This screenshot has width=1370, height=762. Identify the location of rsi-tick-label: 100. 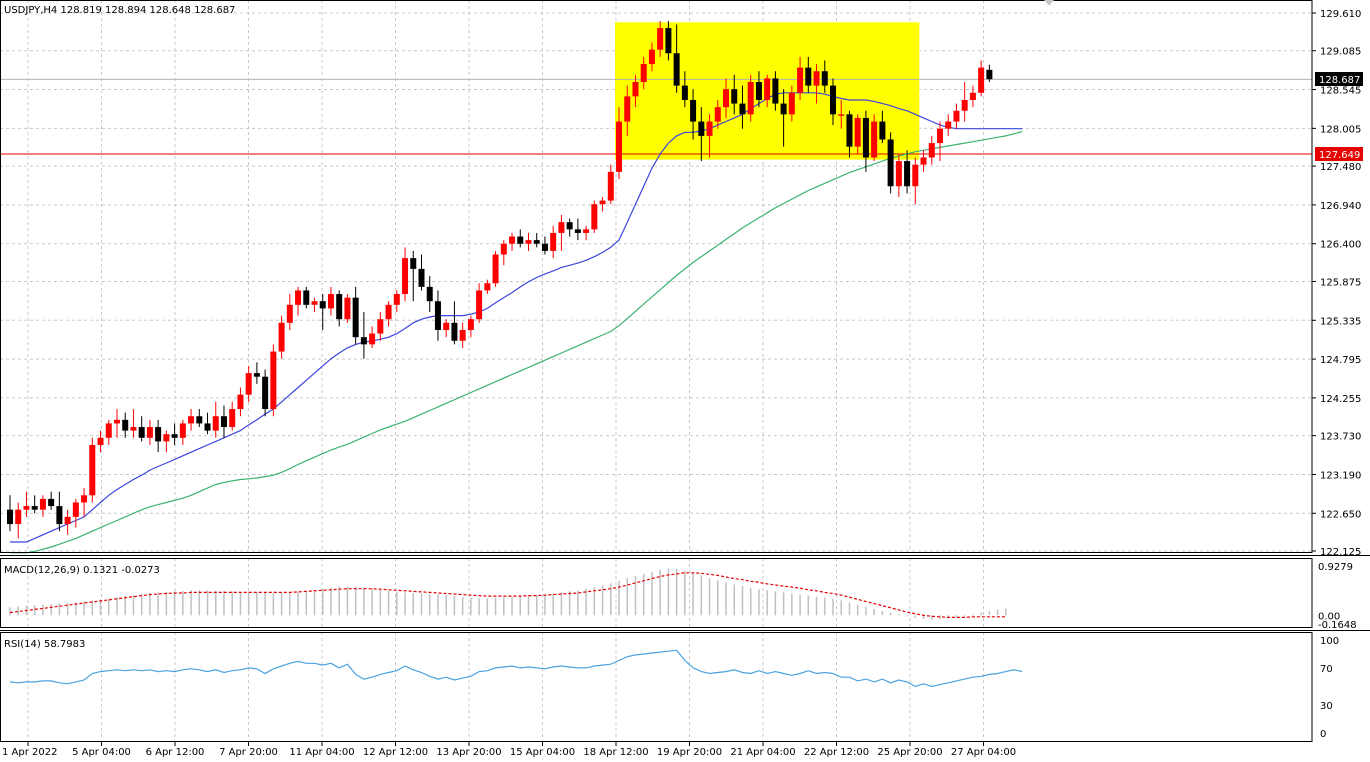
(1329, 641).